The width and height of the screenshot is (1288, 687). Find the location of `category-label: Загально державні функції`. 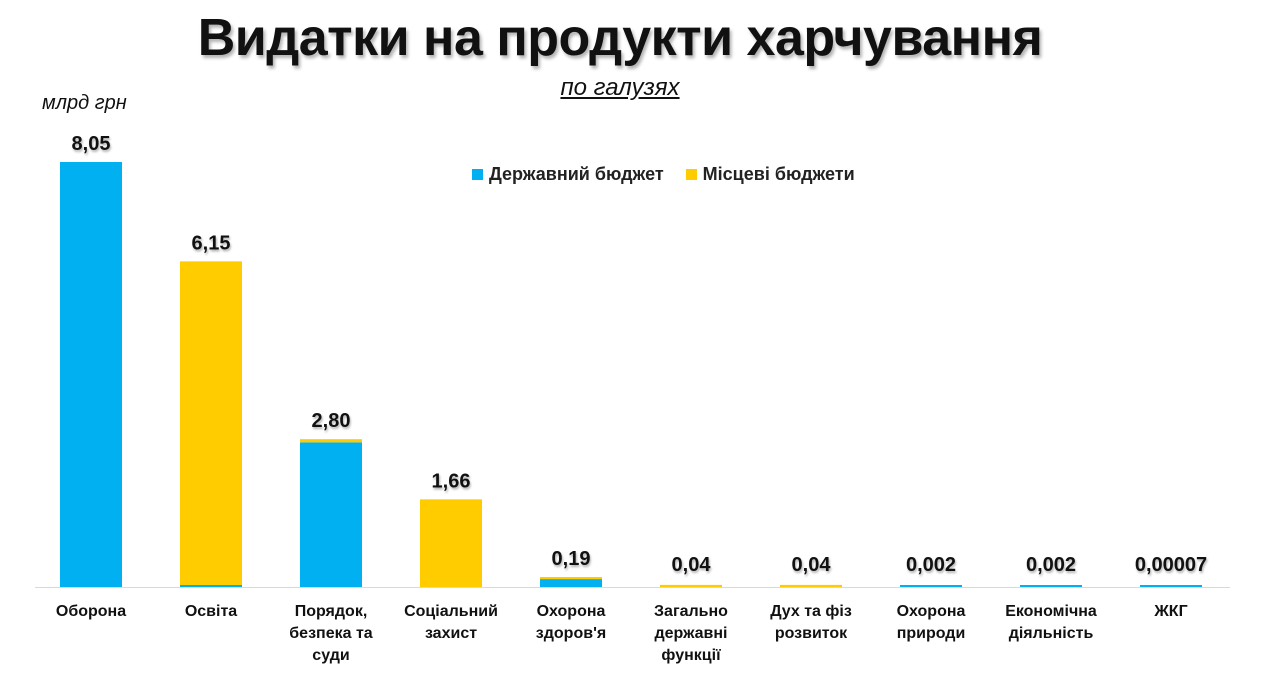

category-label: Загально державні функції is located at coordinates (691, 633).